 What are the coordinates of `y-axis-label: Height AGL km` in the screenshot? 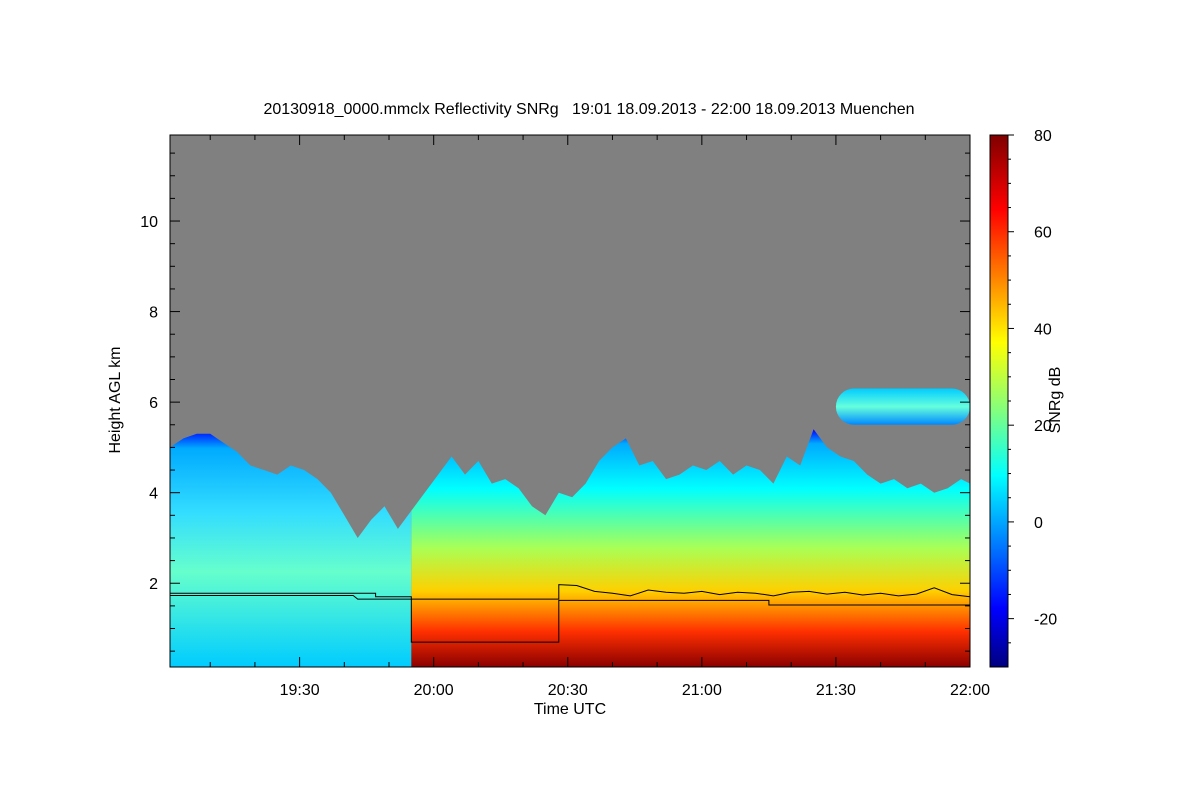 It's located at (115, 399).